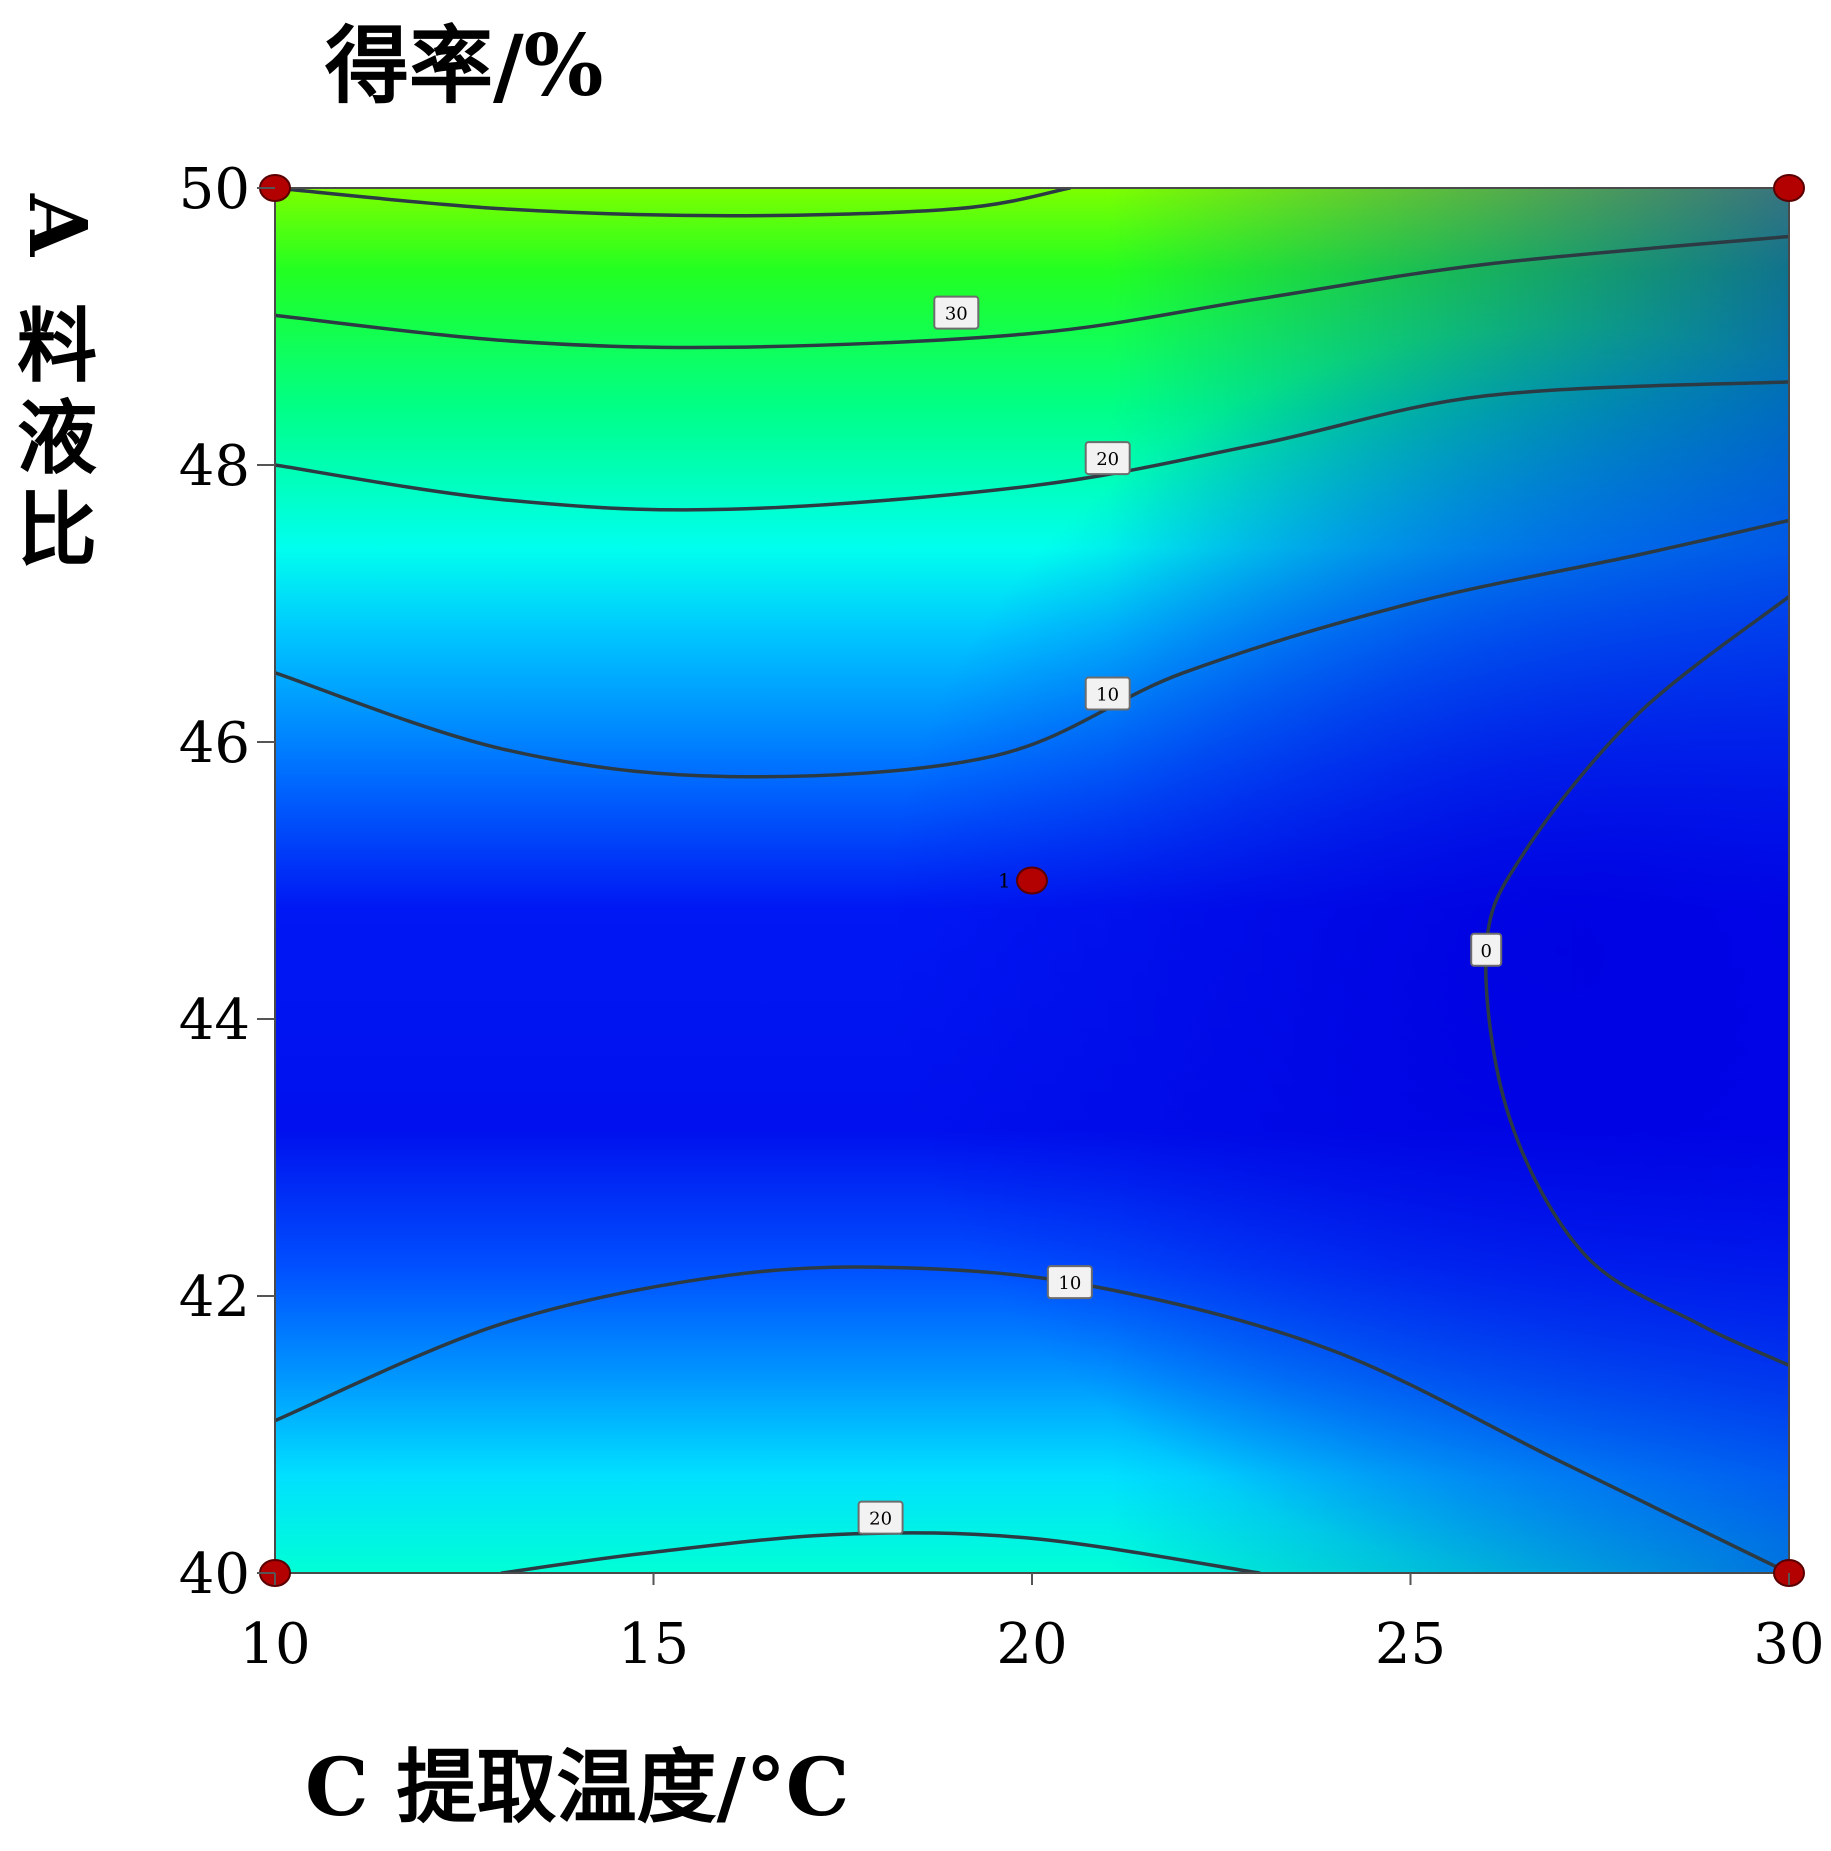 The image size is (1831, 1851). What do you see at coordinates (214, 1020) in the screenshot?
I see `y-tick-label: 44` at bounding box center [214, 1020].